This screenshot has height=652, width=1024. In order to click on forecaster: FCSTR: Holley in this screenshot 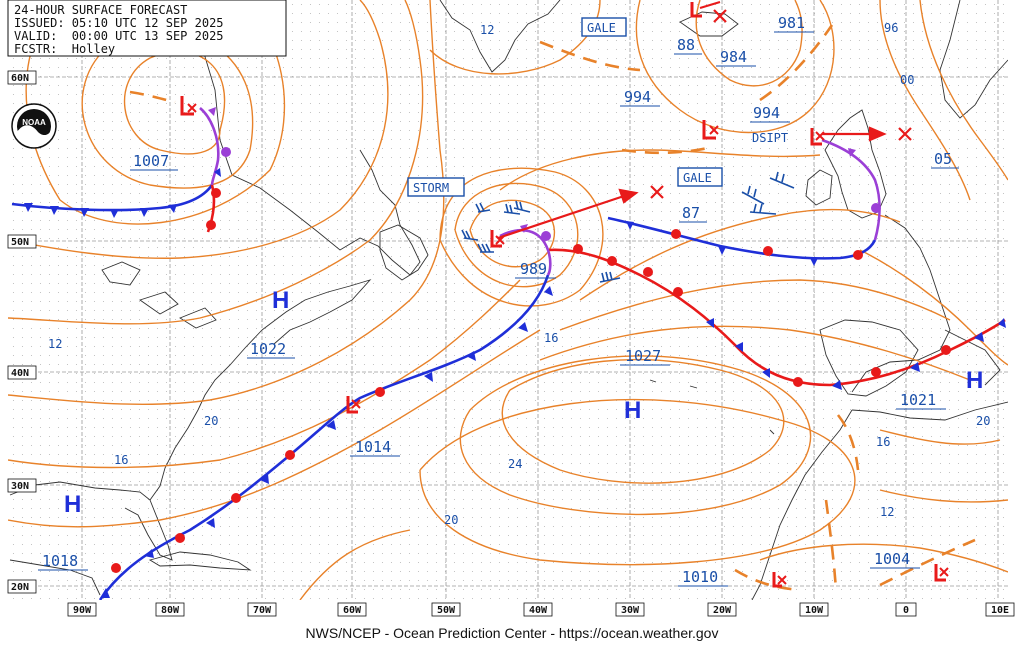, I will do `click(64, 49)`.